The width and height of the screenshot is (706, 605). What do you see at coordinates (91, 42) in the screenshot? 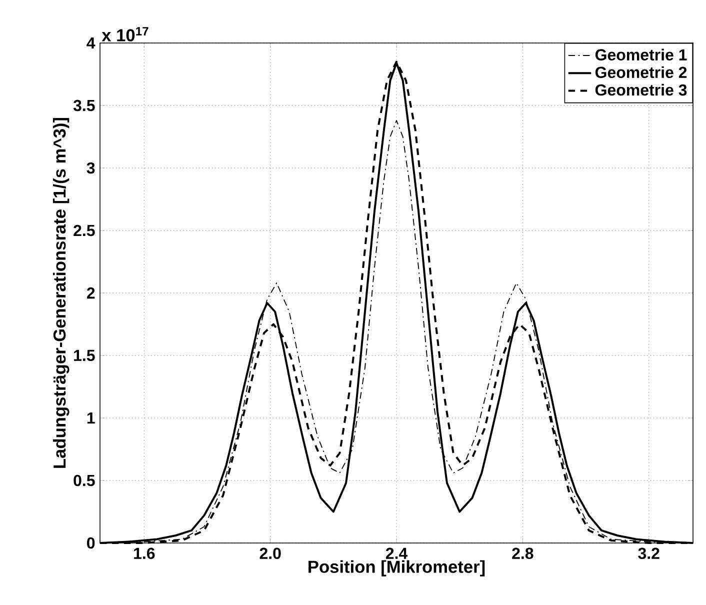
I see `y-tick-label: 4` at bounding box center [91, 42].